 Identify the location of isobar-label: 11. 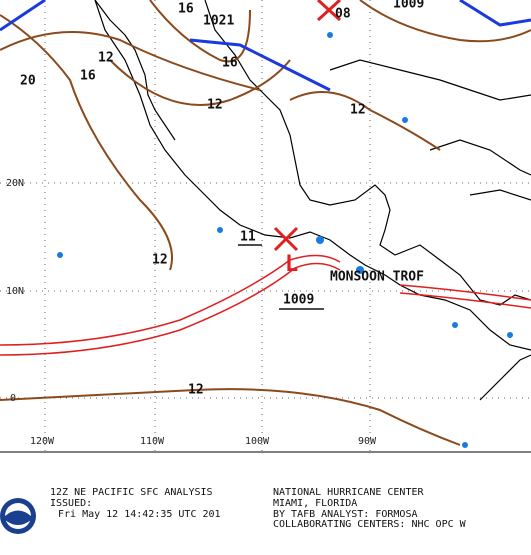
(248, 237).